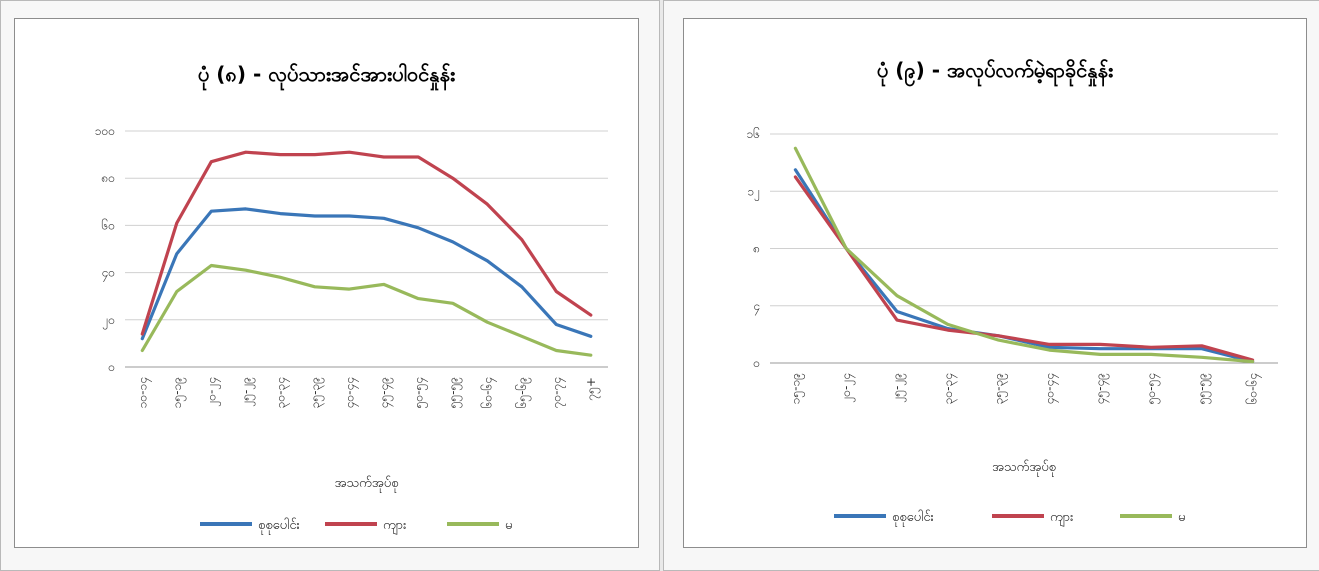 This screenshot has height=571, width=1319. I want to click on y-tick-label: ၄၀, so click(109, 274).